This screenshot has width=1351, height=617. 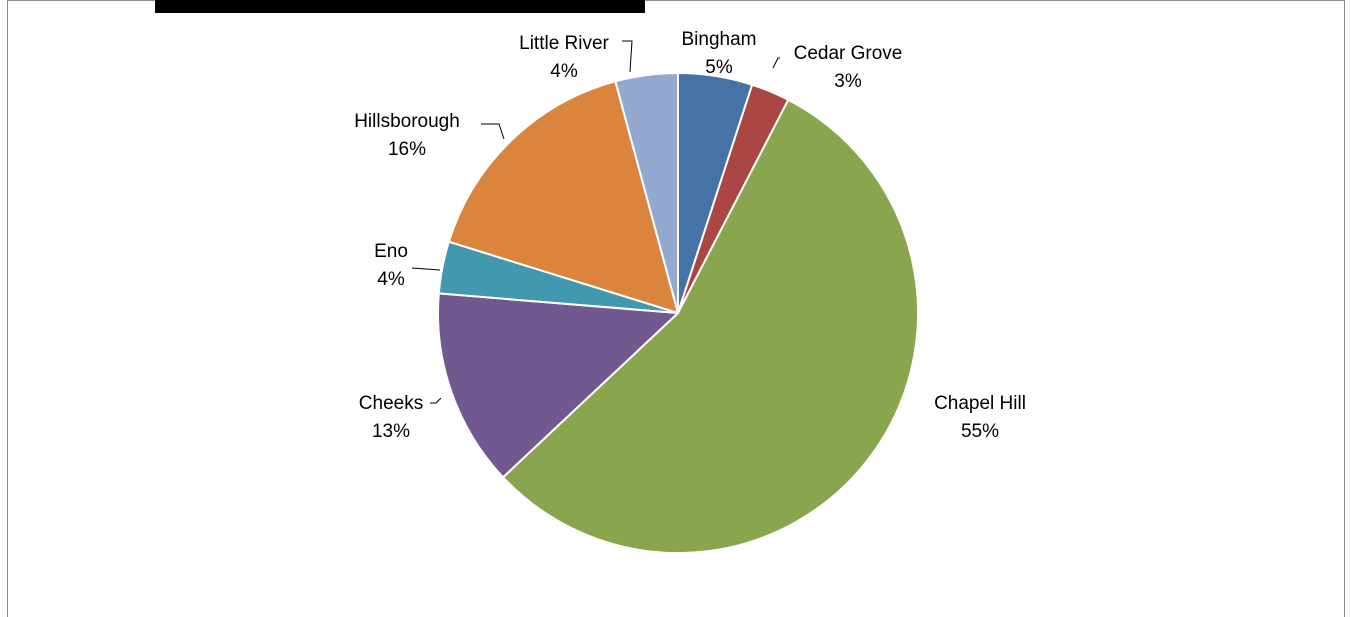 What do you see at coordinates (776, 63) in the screenshot?
I see `leader-line-cedar-grove` at bounding box center [776, 63].